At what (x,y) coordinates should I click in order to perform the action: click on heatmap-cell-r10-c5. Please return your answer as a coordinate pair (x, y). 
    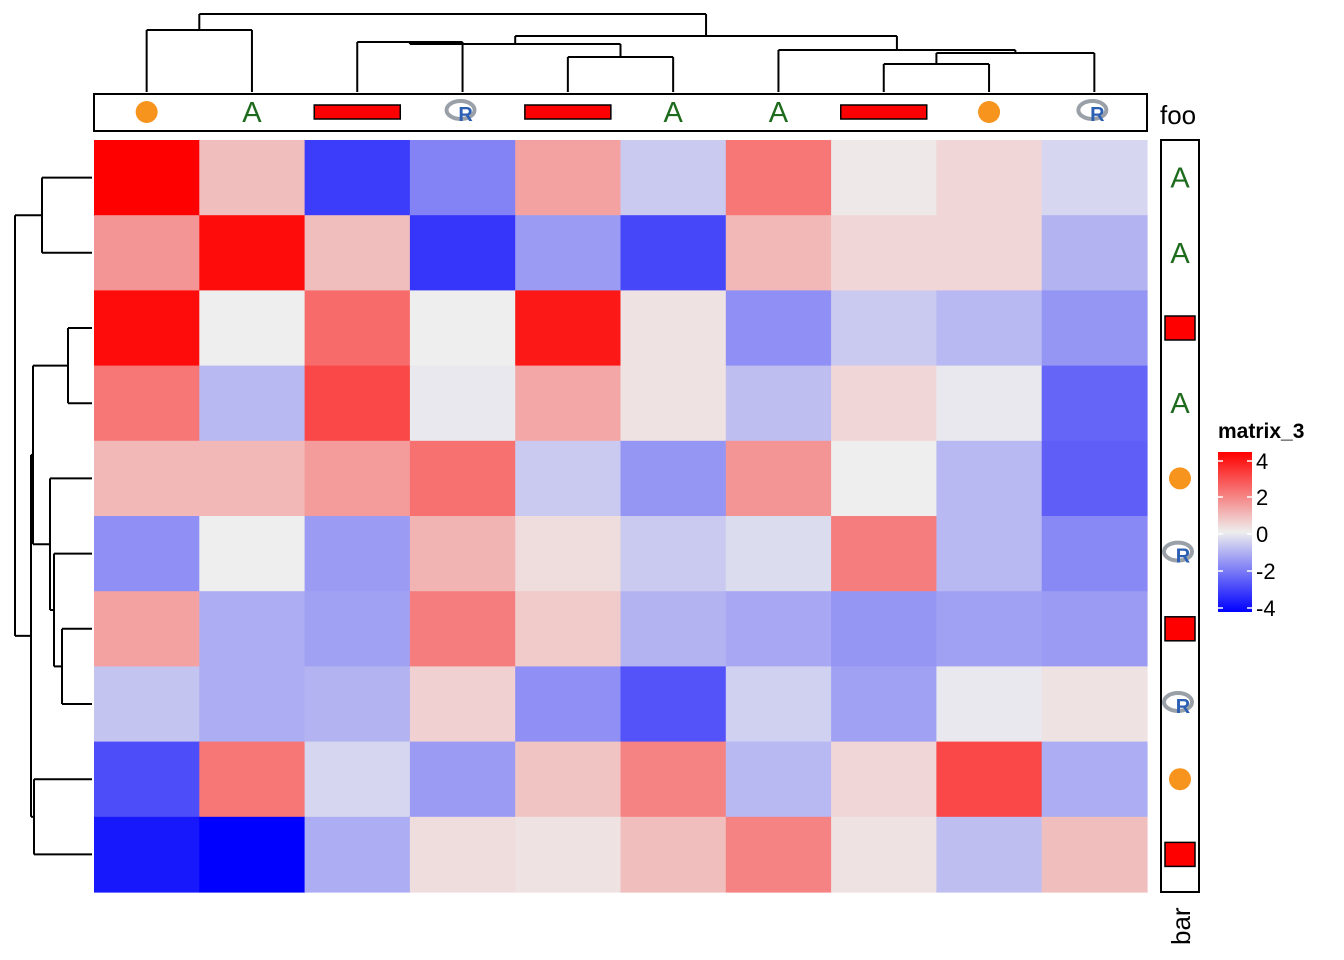
    Looking at the image, I should click on (568, 854).